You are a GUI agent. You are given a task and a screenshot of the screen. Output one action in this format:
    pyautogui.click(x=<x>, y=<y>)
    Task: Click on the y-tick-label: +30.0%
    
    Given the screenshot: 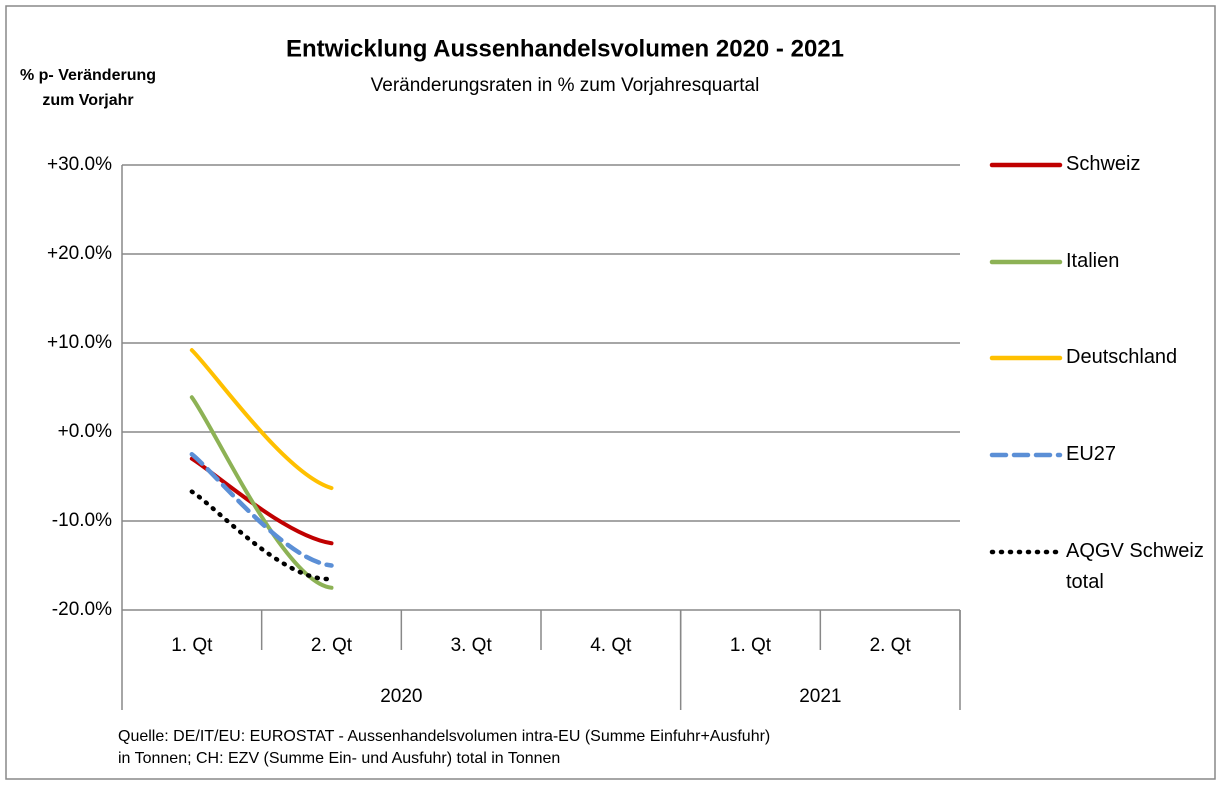 What is the action you would take?
    pyautogui.click(x=79, y=164)
    